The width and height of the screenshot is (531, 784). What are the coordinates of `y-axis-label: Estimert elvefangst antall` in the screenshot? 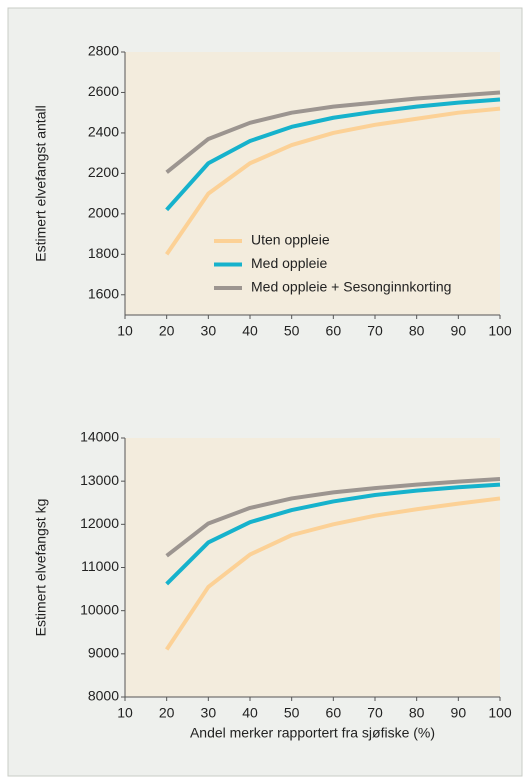 It's located at (41, 183).